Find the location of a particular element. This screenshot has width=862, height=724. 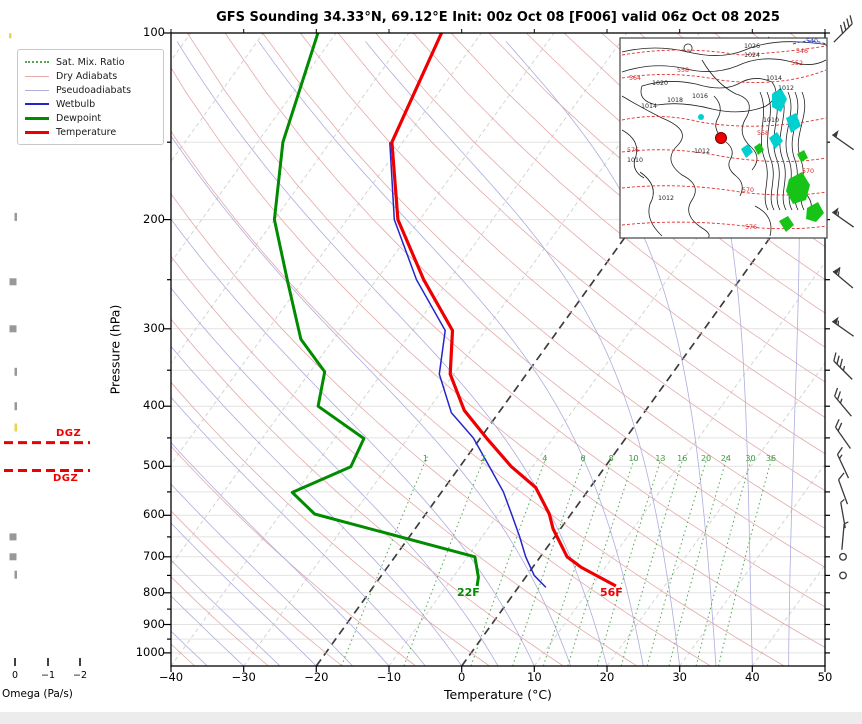

map-contour-label: 546 is located at coordinates (802, 51).